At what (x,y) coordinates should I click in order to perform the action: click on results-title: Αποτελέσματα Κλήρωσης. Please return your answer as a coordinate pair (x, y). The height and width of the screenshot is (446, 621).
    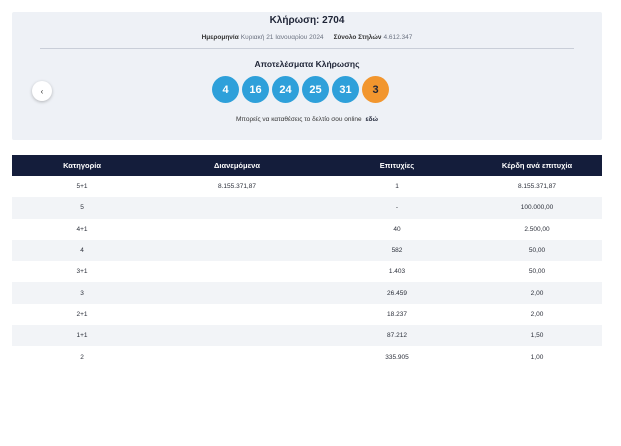
    Looking at the image, I should click on (307, 64).